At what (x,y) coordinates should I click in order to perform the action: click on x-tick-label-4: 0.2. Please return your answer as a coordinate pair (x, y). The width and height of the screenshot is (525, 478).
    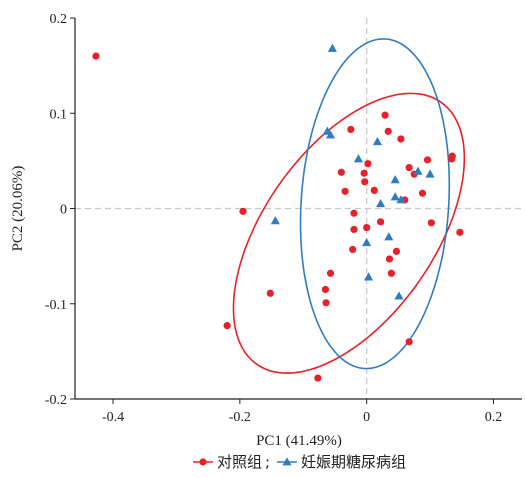
    Looking at the image, I should click on (494, 417).